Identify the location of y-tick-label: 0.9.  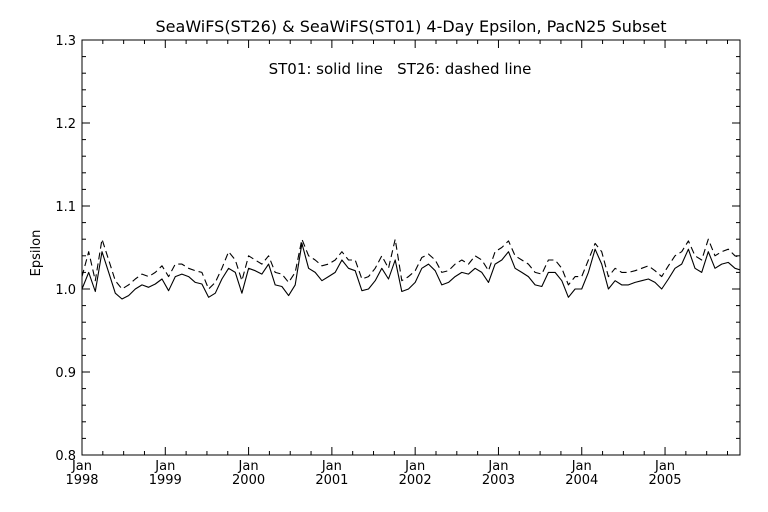
(65, 373).